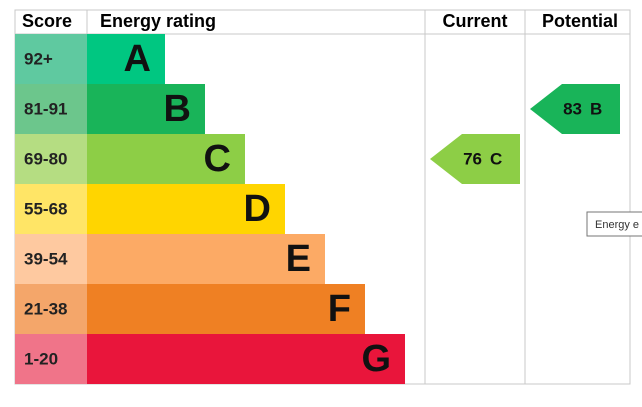  I want to click on tooltip-box, so click(614, 224).